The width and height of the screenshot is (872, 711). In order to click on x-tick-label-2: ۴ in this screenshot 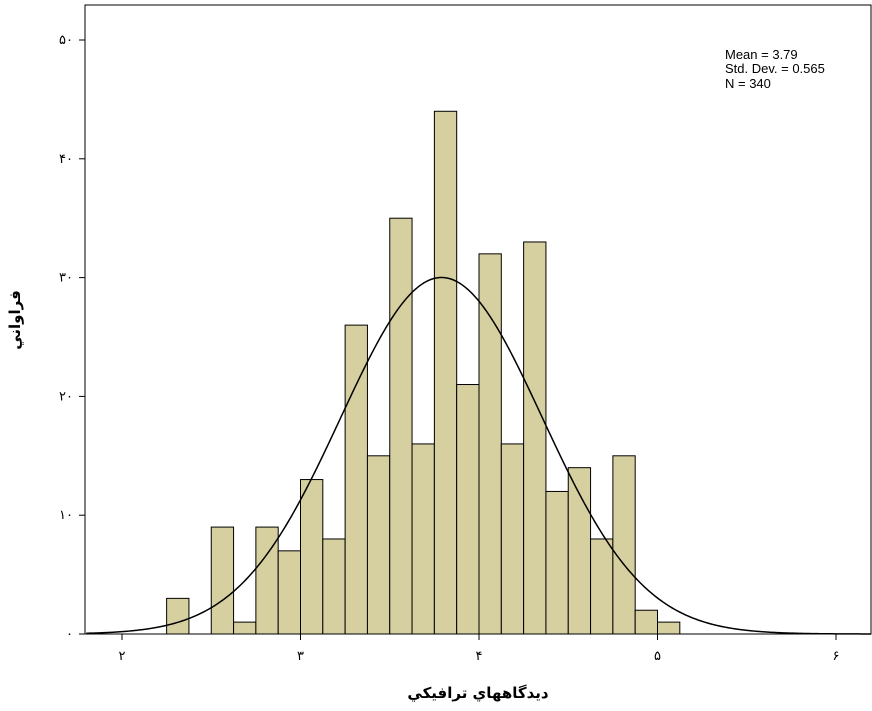, I will do `click(479, 656)`.